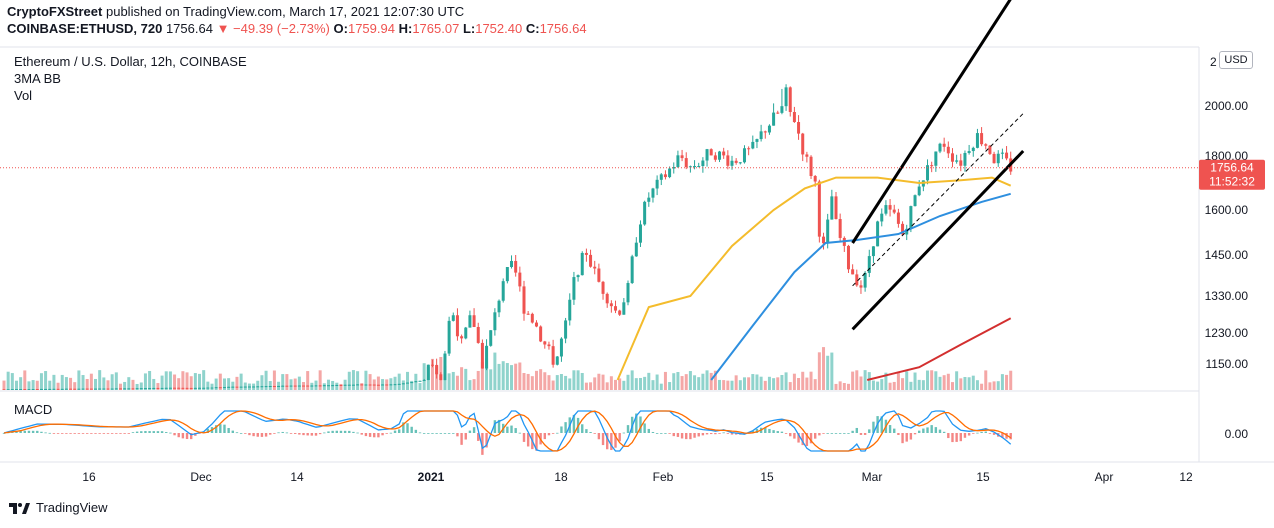 This screenshot has height=528, width=1274. Describe the element at coordinates (1227, 333) in the screenshot. I see `price-tick-label: 1230.00` at that location.